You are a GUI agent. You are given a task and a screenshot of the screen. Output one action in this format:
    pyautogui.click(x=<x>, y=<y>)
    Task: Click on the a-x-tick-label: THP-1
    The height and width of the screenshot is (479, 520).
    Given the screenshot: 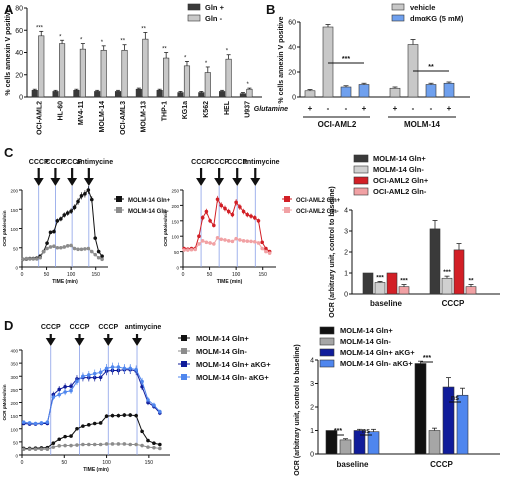 What is the action you would take?
    pyautogui.click(x=164, y=111)
    